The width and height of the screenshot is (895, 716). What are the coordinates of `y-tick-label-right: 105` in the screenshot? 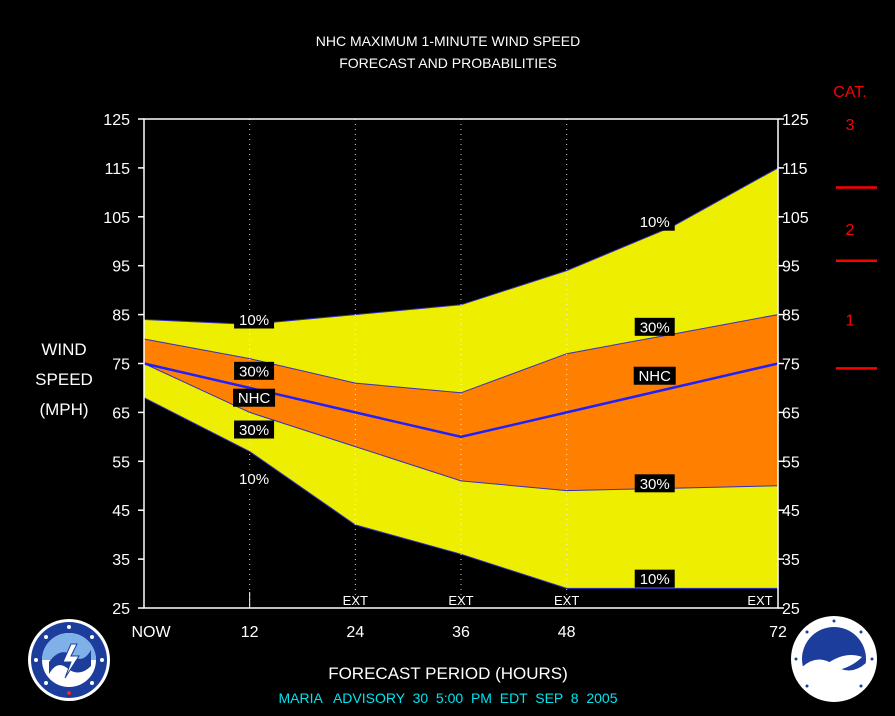 It's located at (795, 218).